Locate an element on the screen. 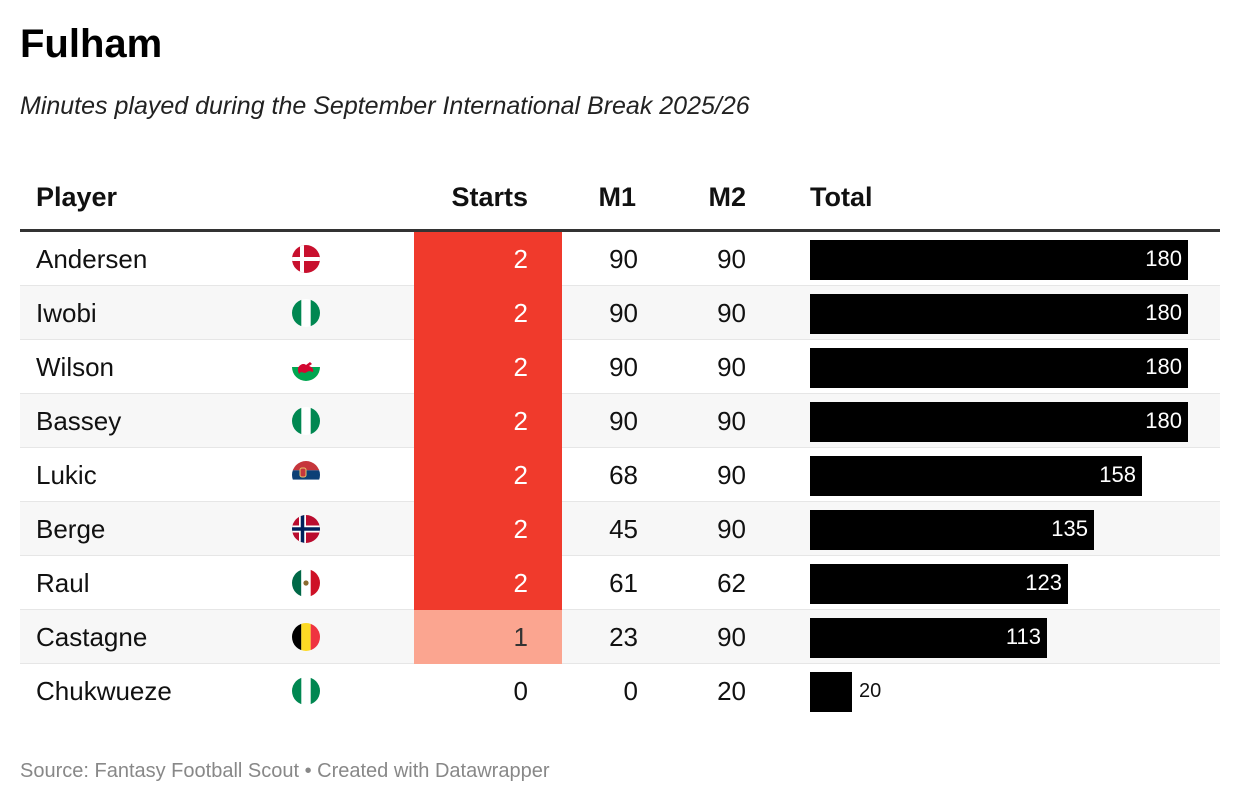 This screenshot has height=806, width=1240. norway-flag-icon is located at coordinates (306, 529).